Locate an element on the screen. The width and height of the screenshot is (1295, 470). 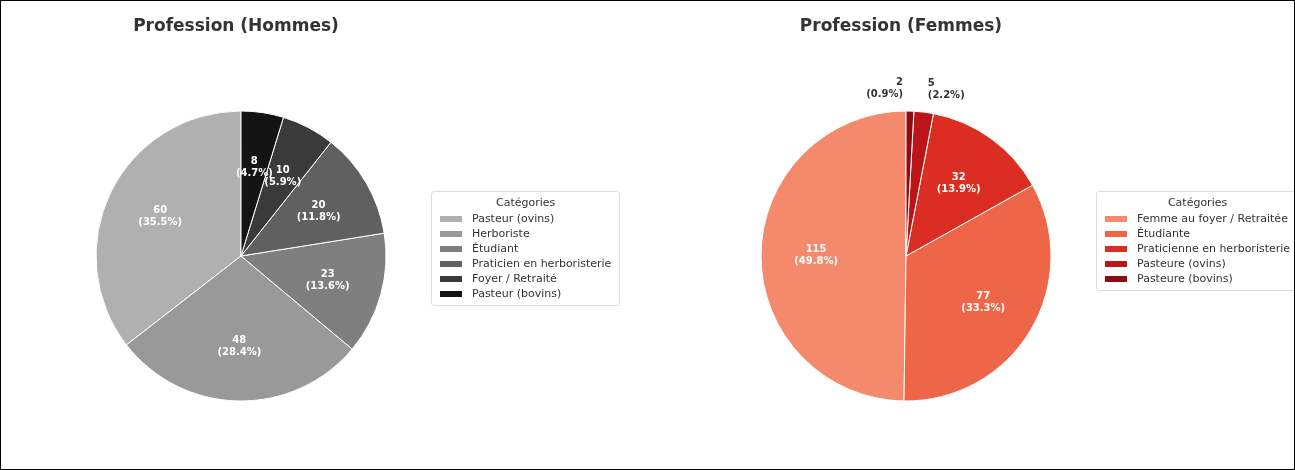
data-label: 77 (33.3%) is located at coordinates (983, 301).